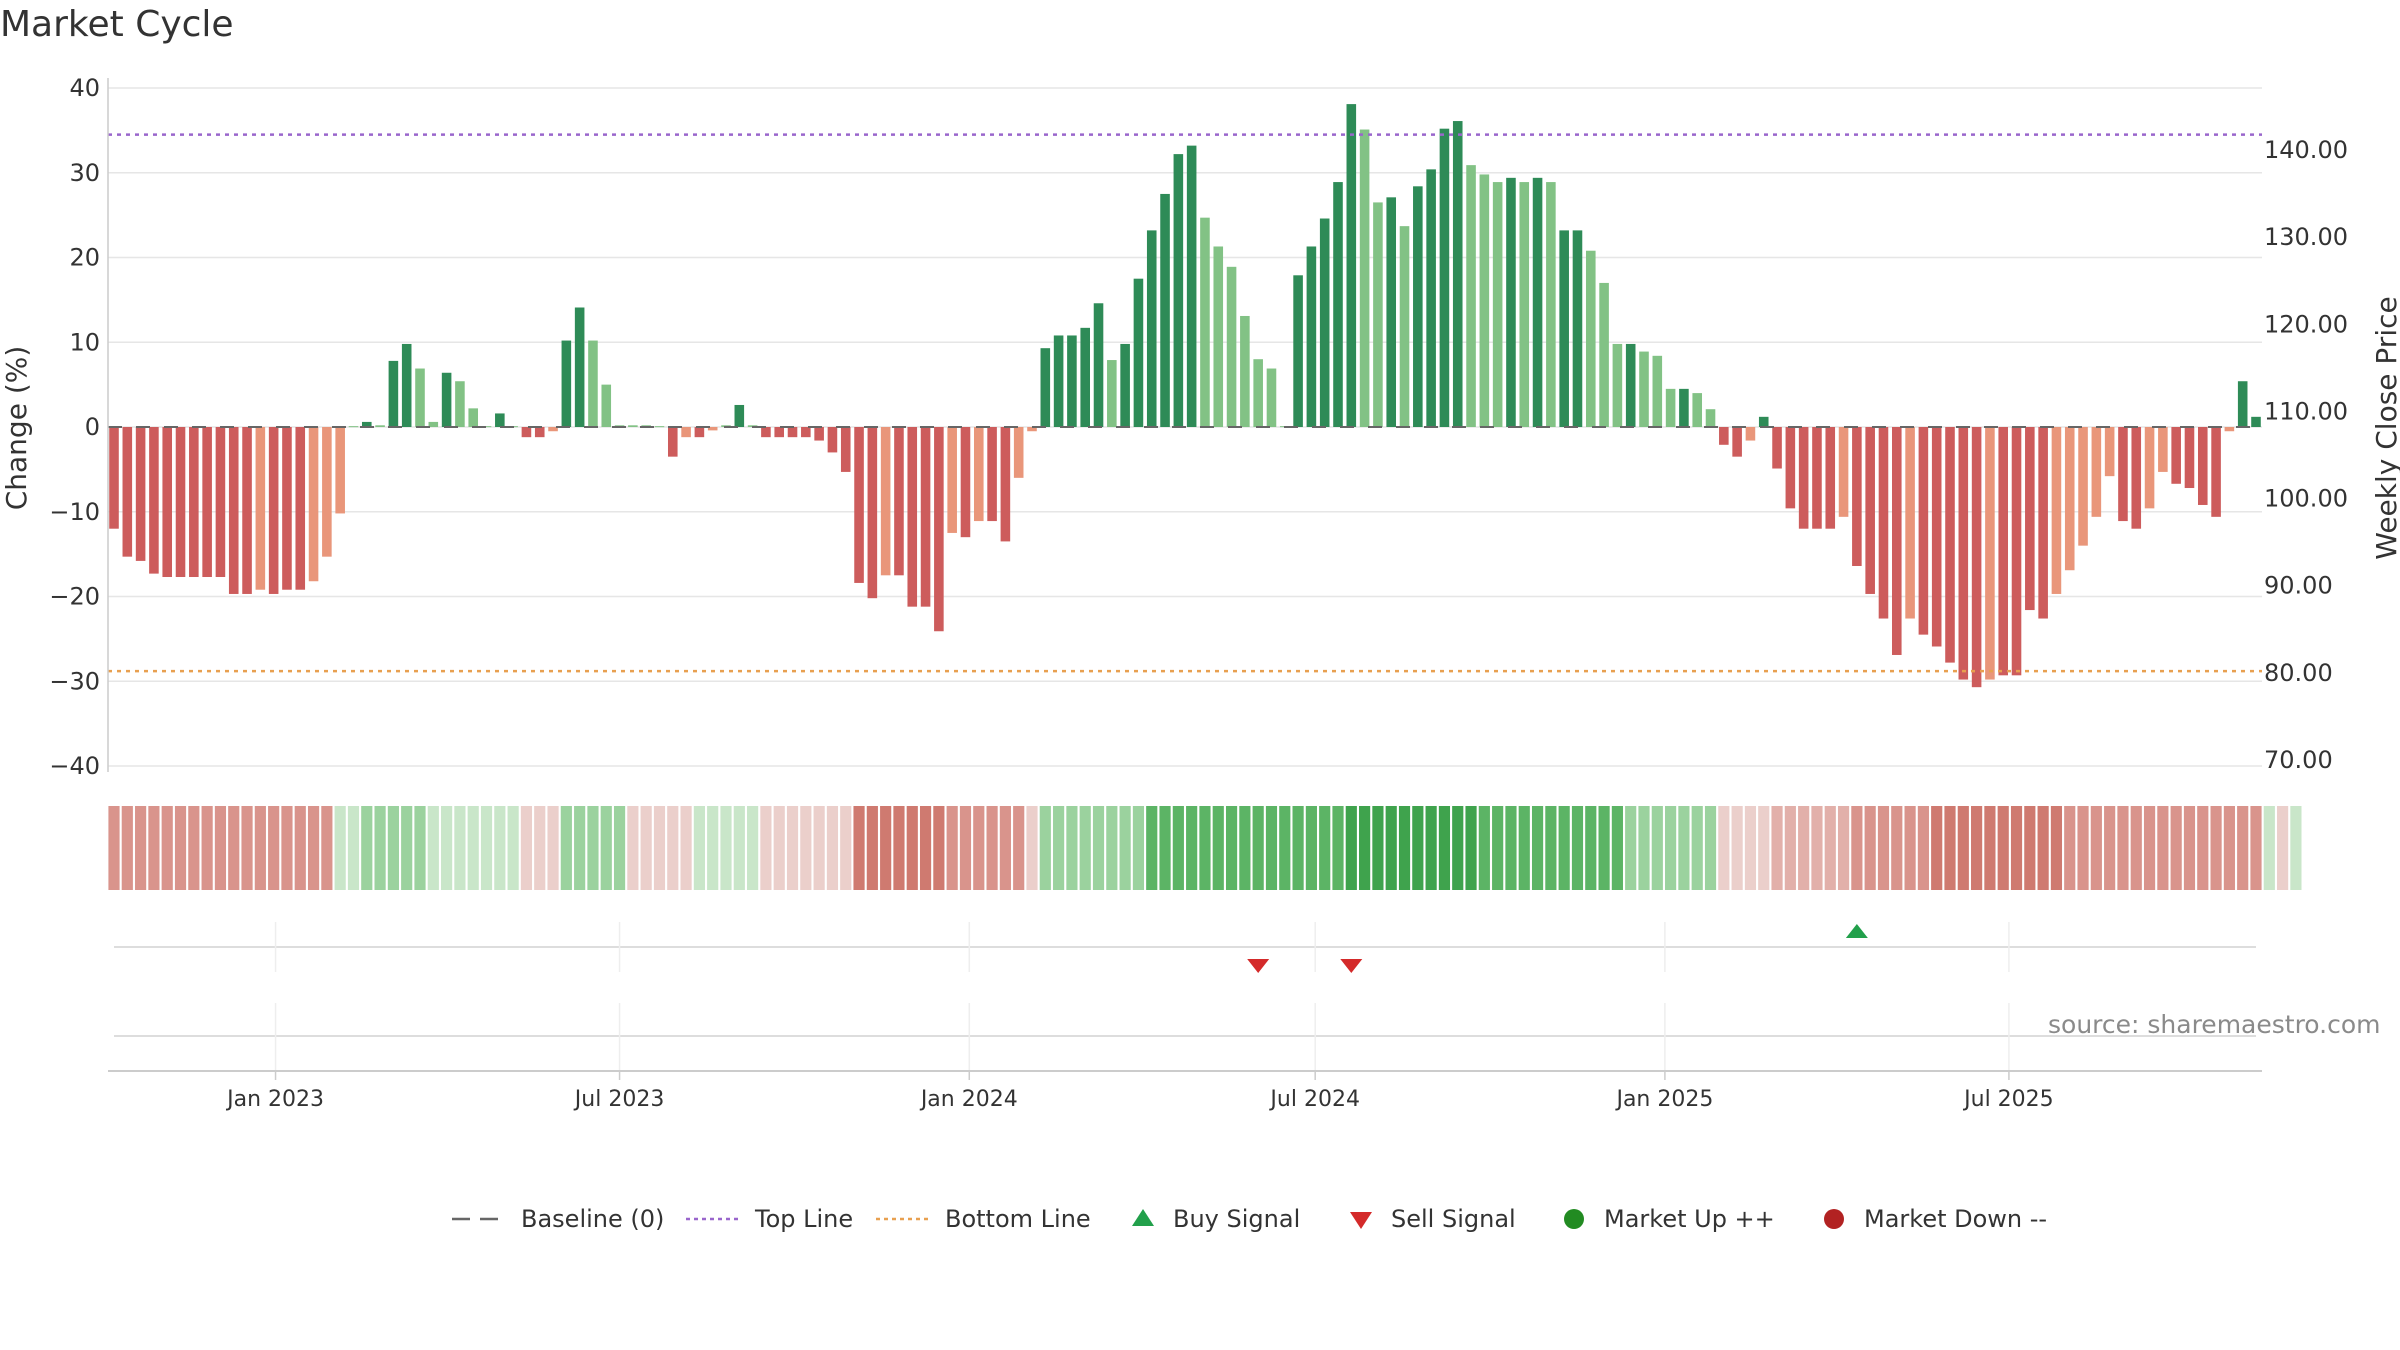  What do you see at coordinates (1351, 966) in the screenshot?
I see `sell-signal-marker` at bounding box center [1351, 966].